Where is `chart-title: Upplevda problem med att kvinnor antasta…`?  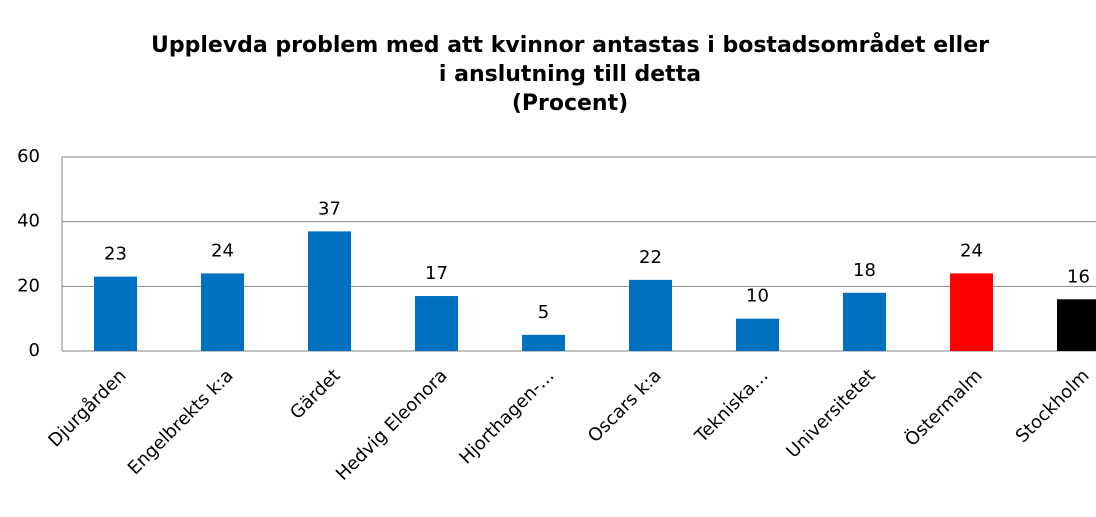
chart-title: Upplevda problem med att kvinnor antasta… is located at coordinates (570, 45).